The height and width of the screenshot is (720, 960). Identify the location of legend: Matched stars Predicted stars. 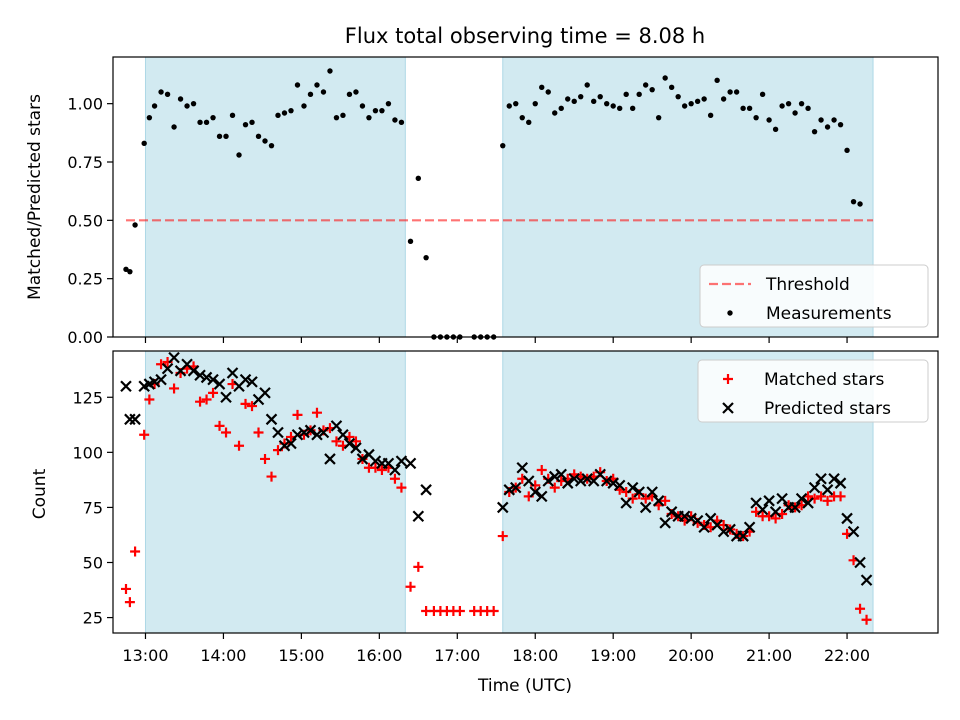
(813, 391).